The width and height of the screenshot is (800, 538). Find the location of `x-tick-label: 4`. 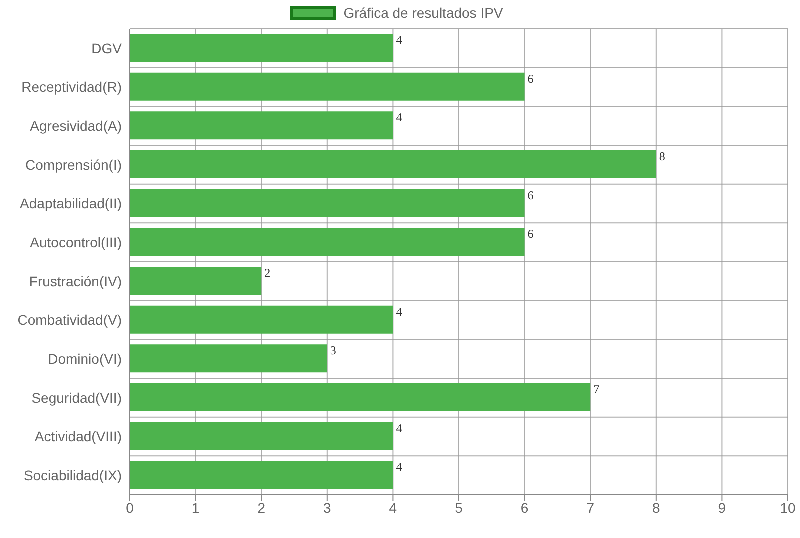

x-tick-label: 4 is located at coordinates (393, 508).